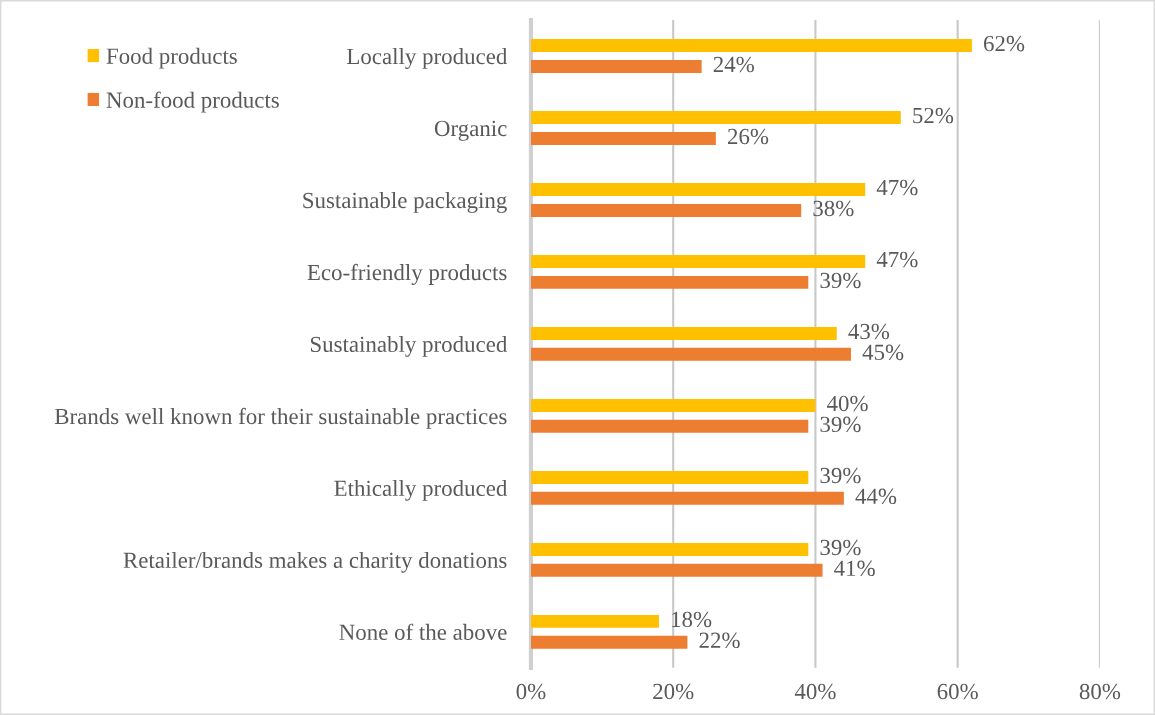 This screenshot has width=1155, height=715. Describe the element at coordinates (315, 562) in the screenshot. I see `y-tick-label: Retailer/brands makes a charity donations` at that location.